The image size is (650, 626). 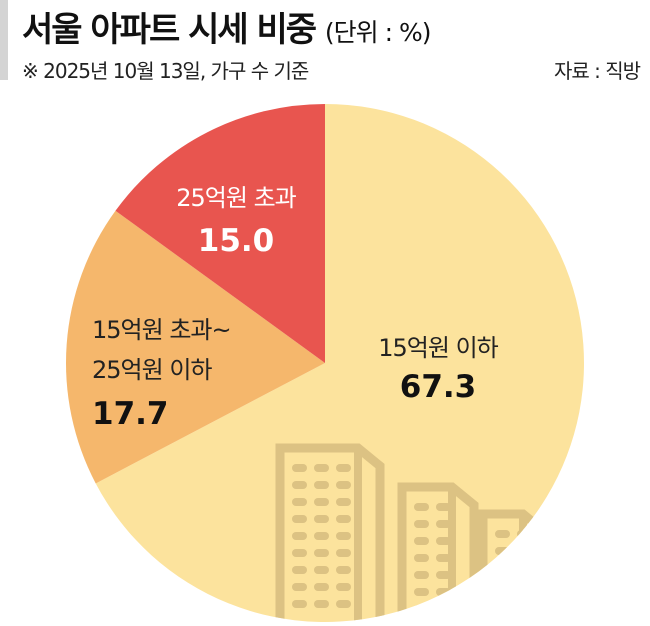 I want to click on slice-label-0: 15억원 이하, so click(x=438, y=348).